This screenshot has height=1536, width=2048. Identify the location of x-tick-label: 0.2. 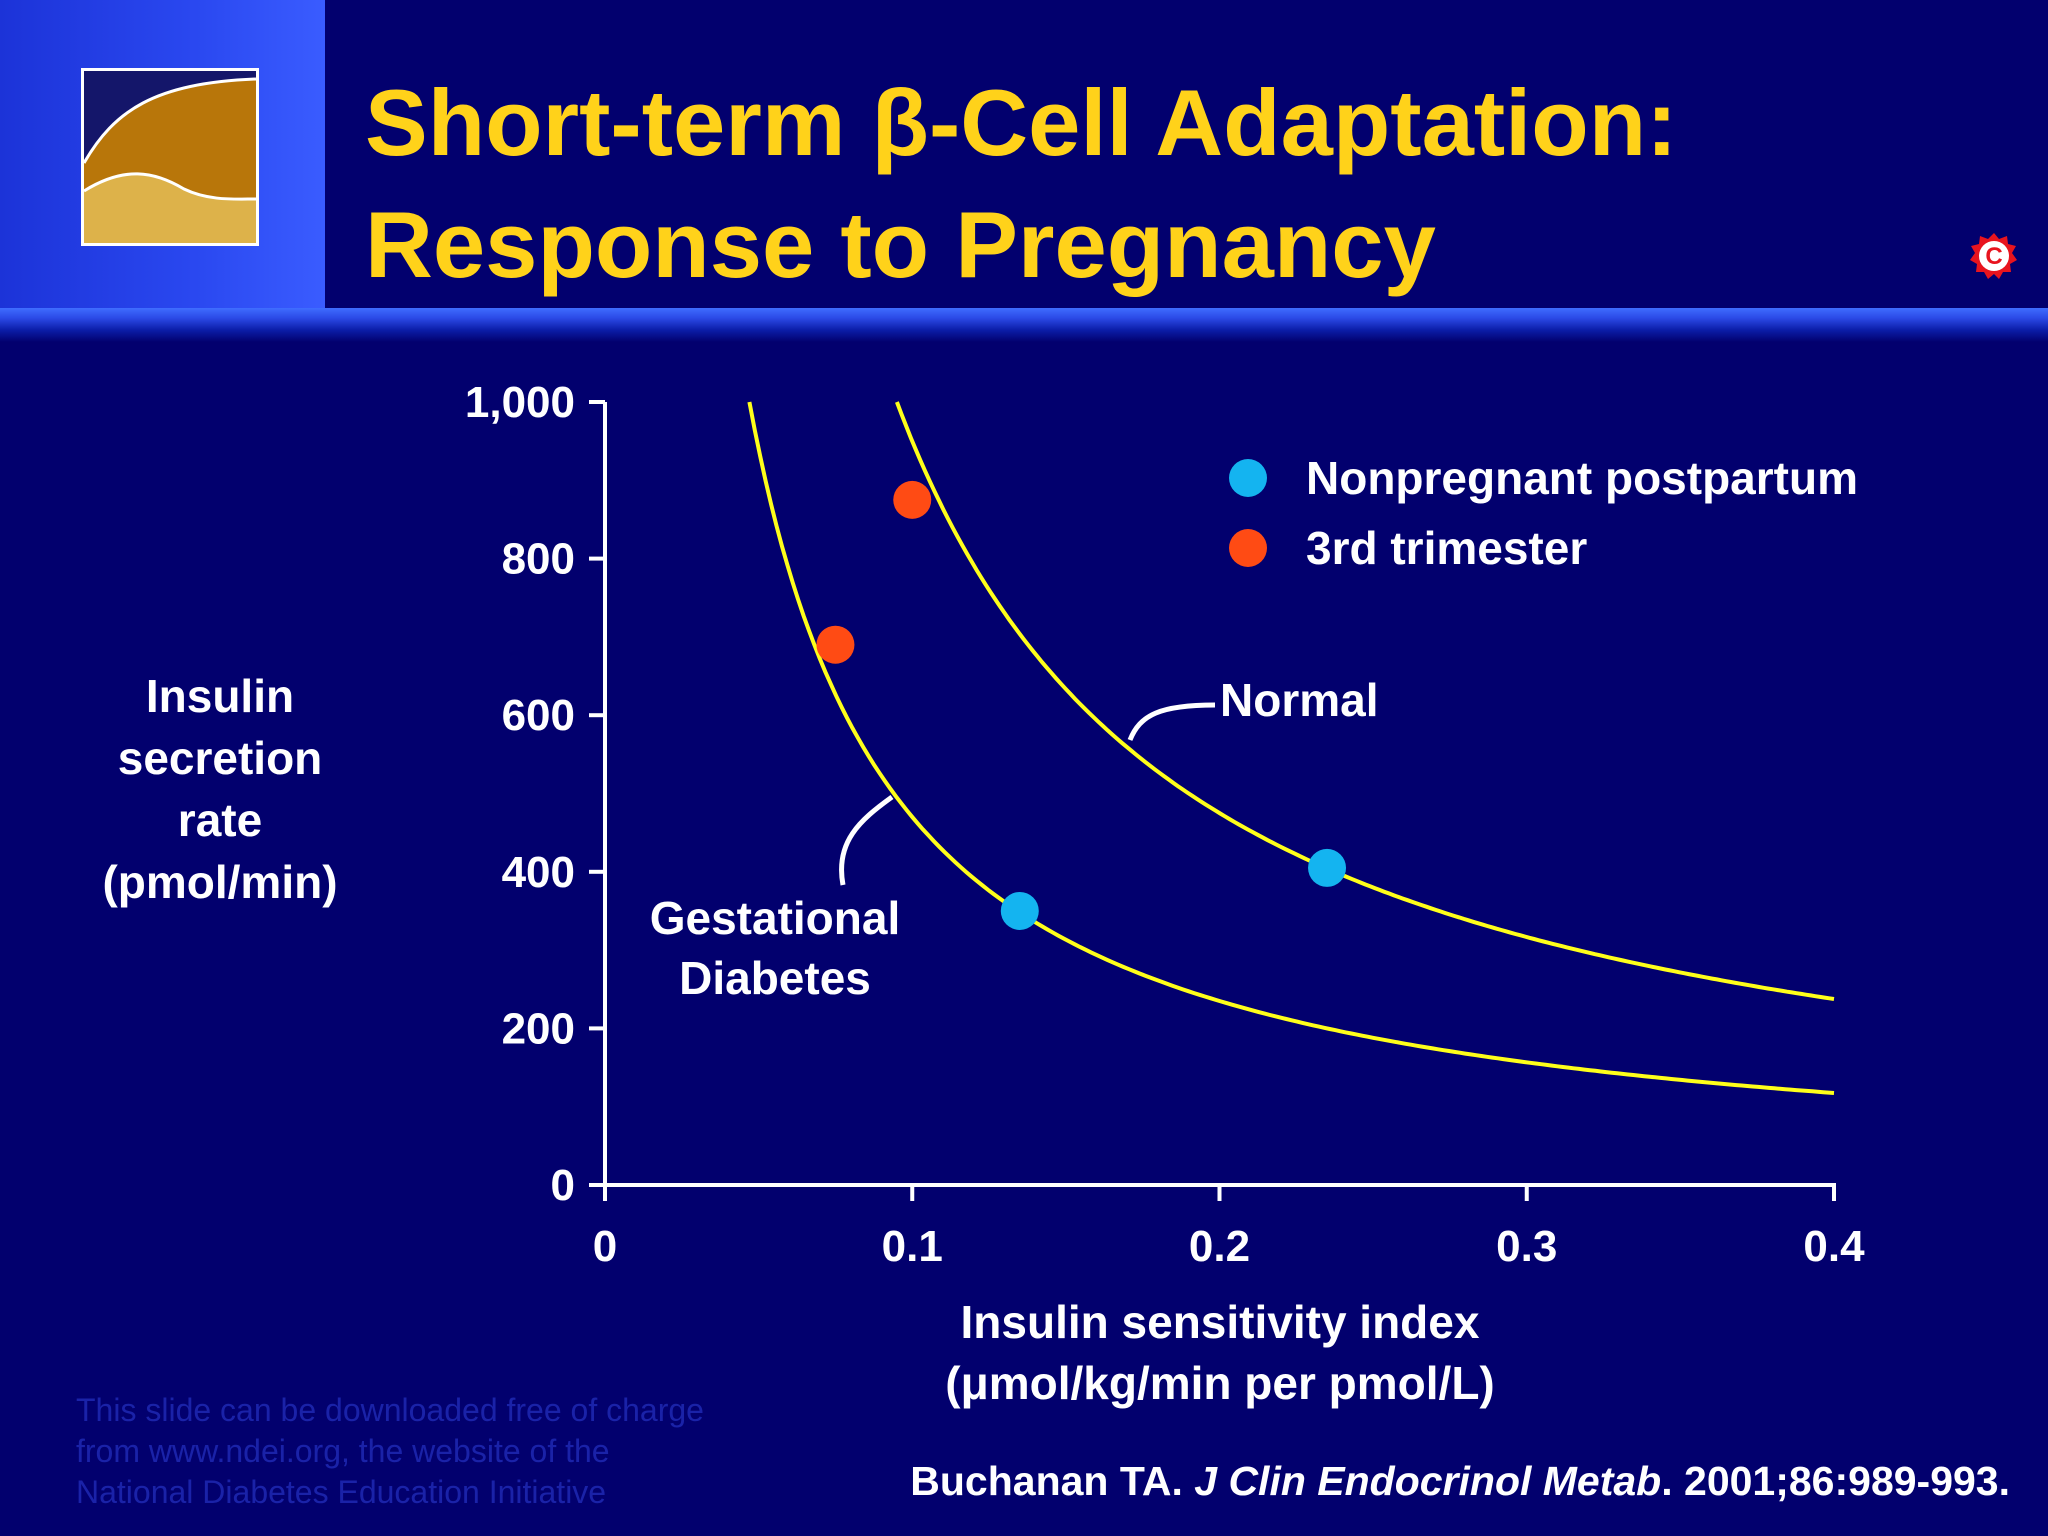
(1219, 1246).